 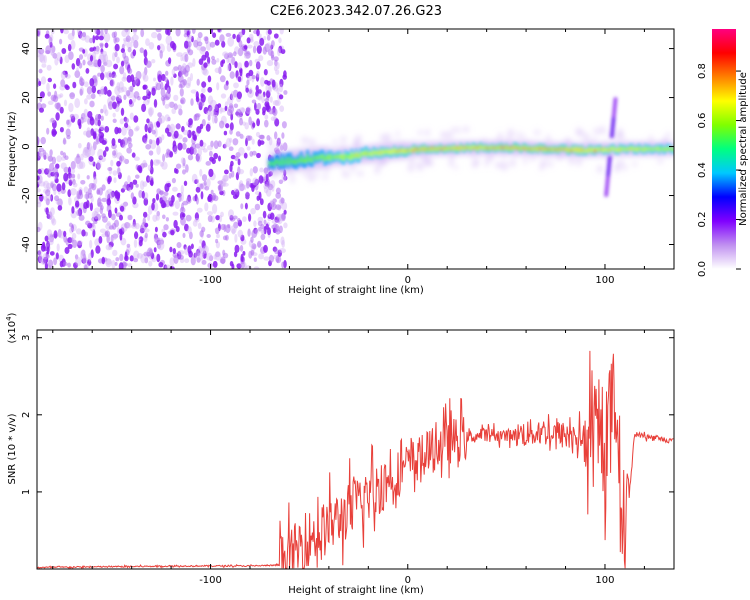 I want to click on snr-multiplier-exp: 4, so click(x=9, y=318).